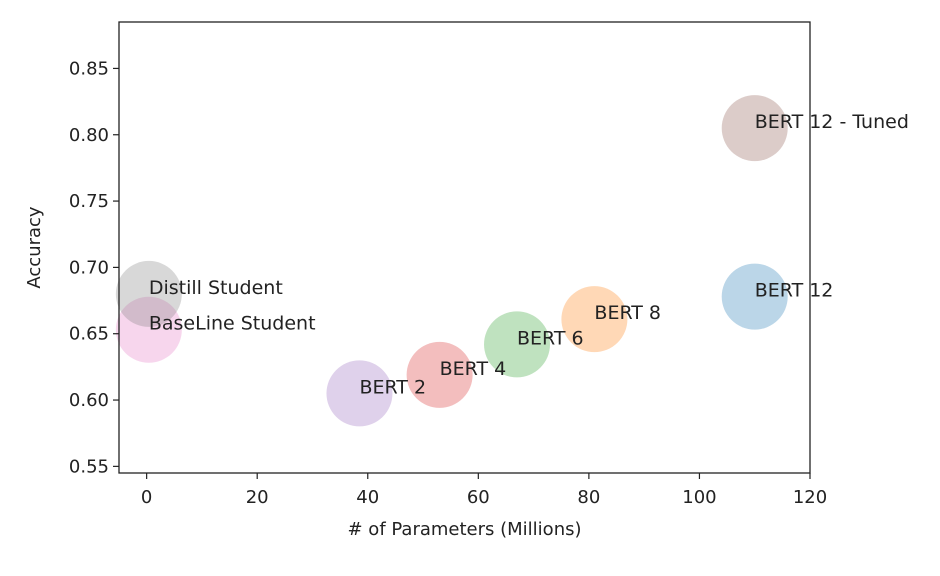 The image size is (940, 576). I want to click on x-axis-title: # of Parameters (Millions), so click(465, 529).